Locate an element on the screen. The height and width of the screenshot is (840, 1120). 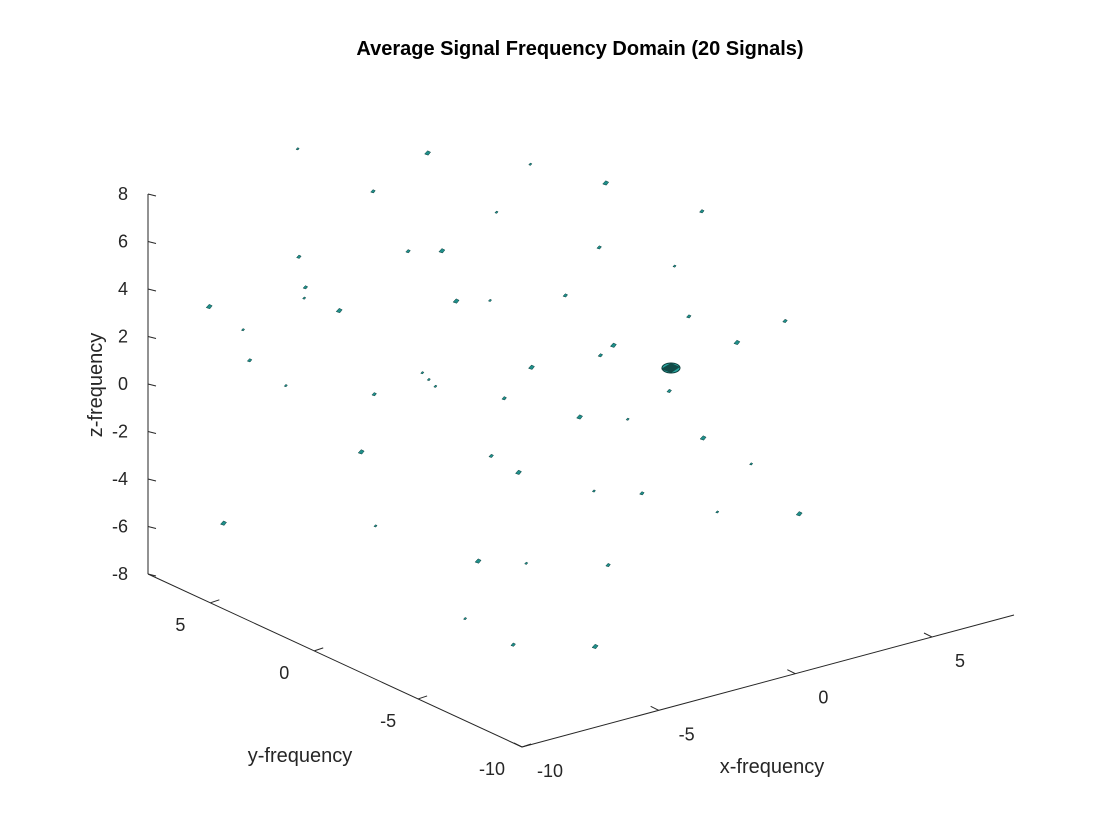
x-tick-group: -10 -5 0 5 is located at coordinates (739, 706).